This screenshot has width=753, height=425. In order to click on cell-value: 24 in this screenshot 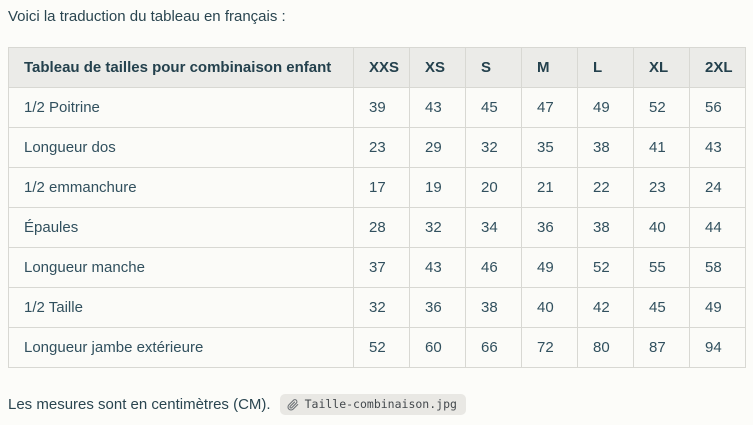, I will do `click(717, 187)`.